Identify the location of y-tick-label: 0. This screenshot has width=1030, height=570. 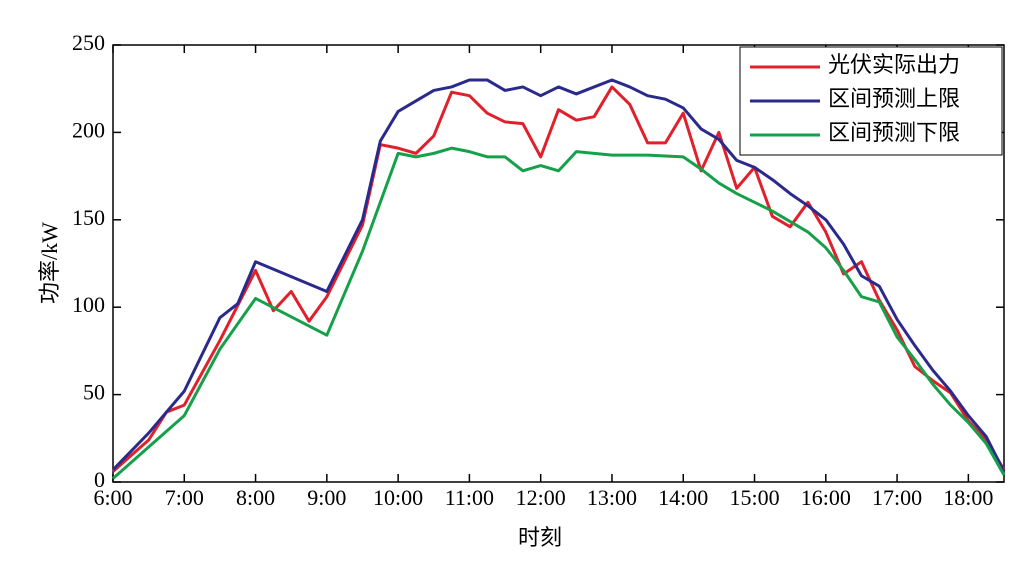
(99, 479).